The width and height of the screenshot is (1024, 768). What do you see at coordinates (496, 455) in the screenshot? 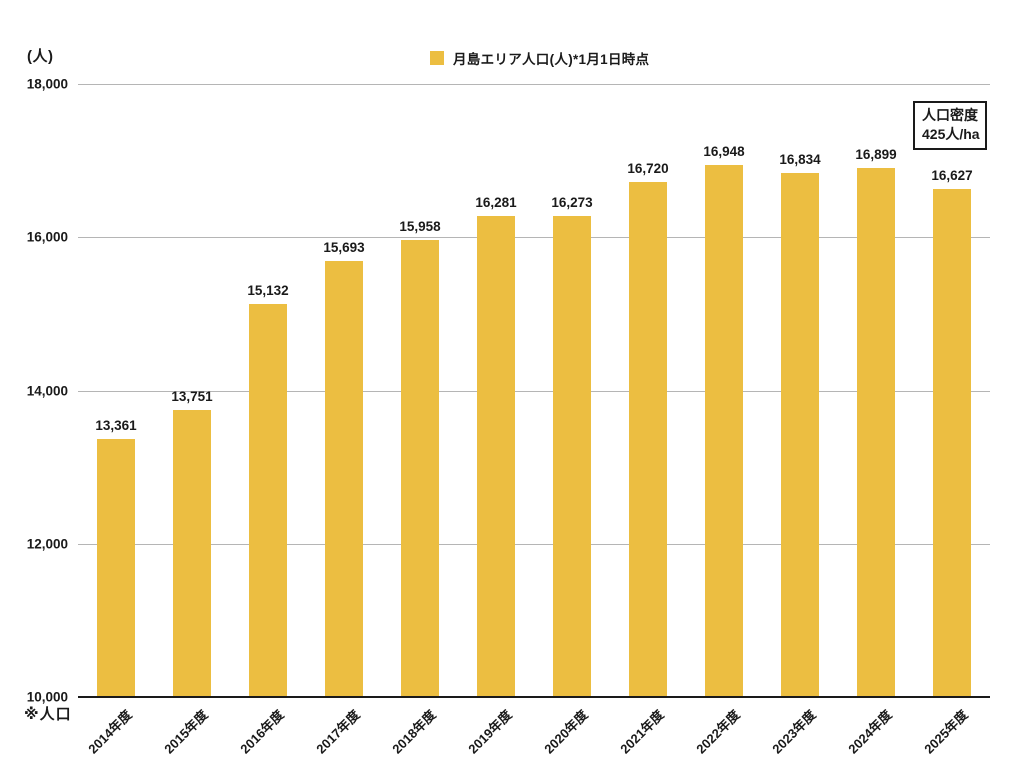
I see `bar-2019年度` at bounding box center [496, 455].